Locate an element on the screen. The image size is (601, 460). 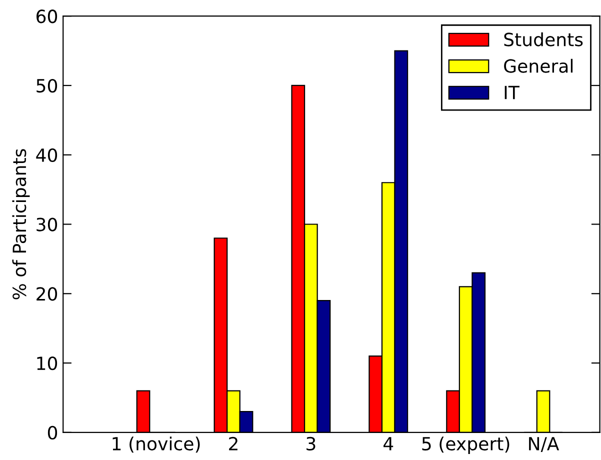
y-tick-label: 20 is located at coordinates (47, 294).